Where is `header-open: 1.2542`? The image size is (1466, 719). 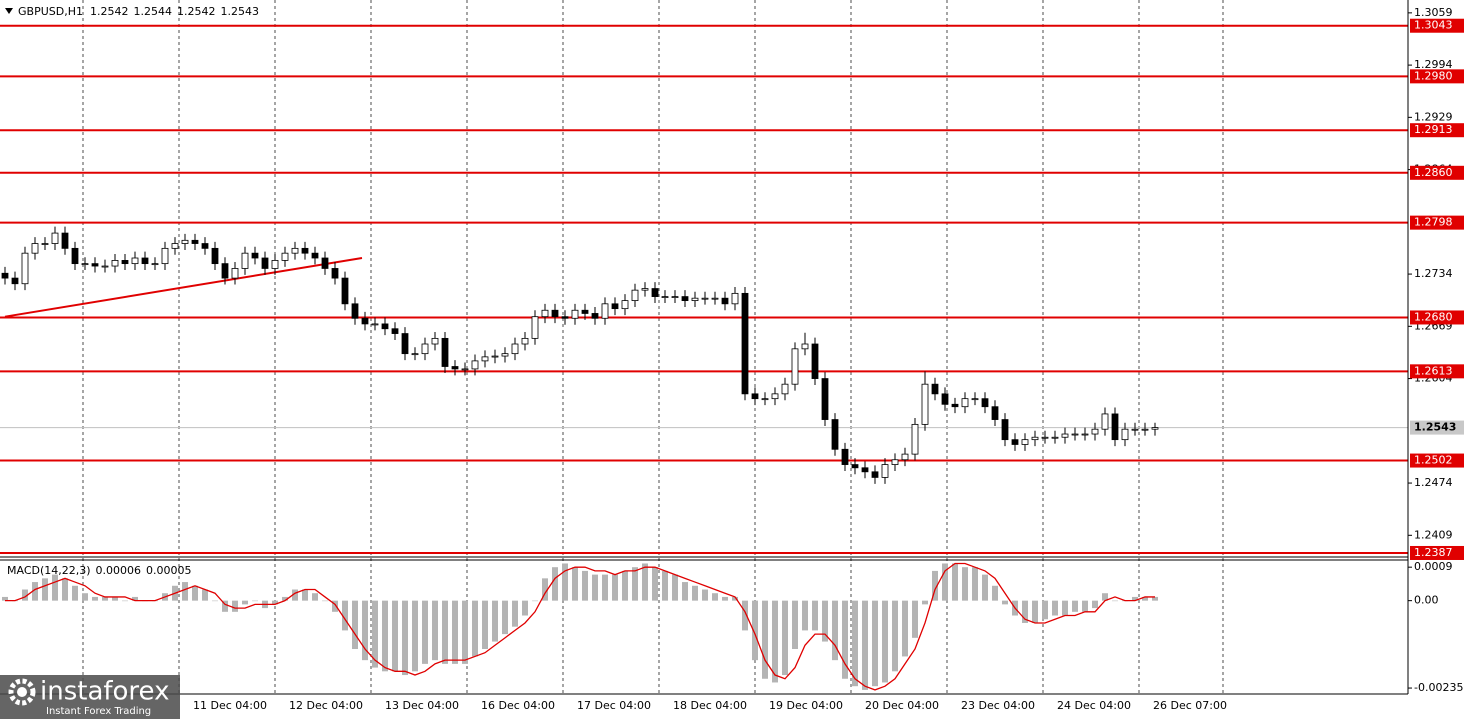
header-open: 1.2542 is located at coordinates (109, 11).